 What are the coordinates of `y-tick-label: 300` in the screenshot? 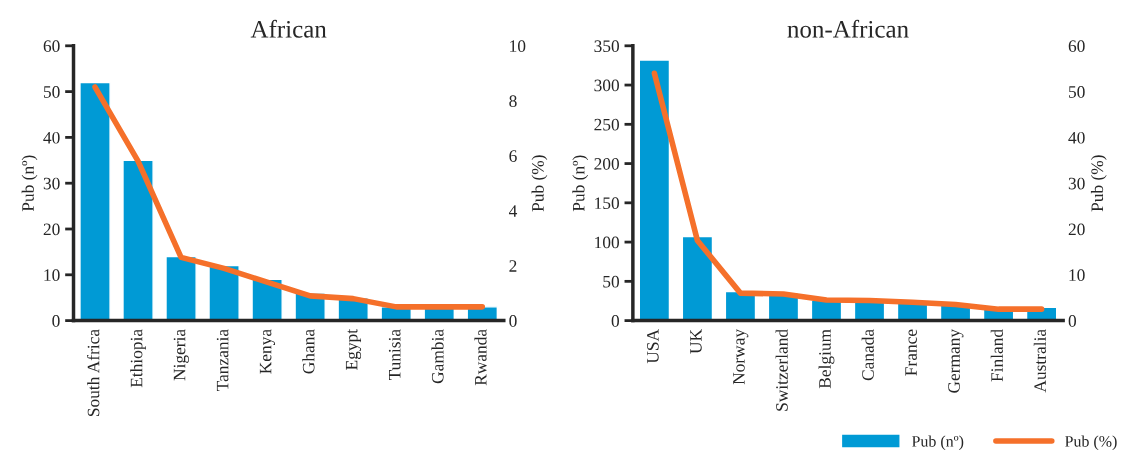 It's located at (607, 85).